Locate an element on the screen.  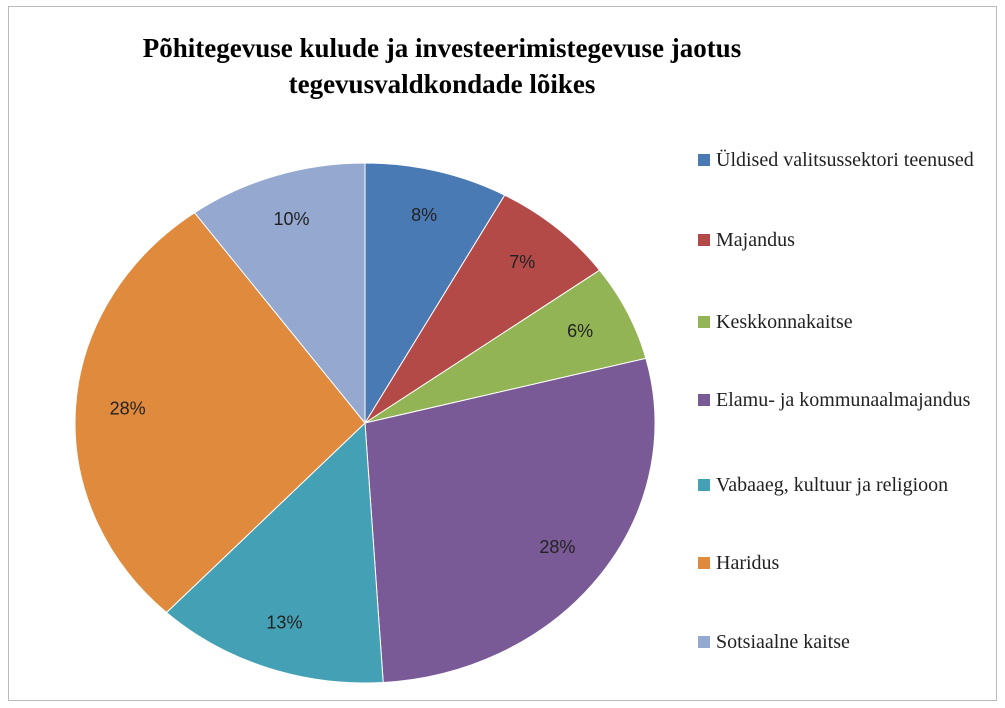
legend-label: Elamu- ja kommunaalmajandus is located at coordinates (843, 400).